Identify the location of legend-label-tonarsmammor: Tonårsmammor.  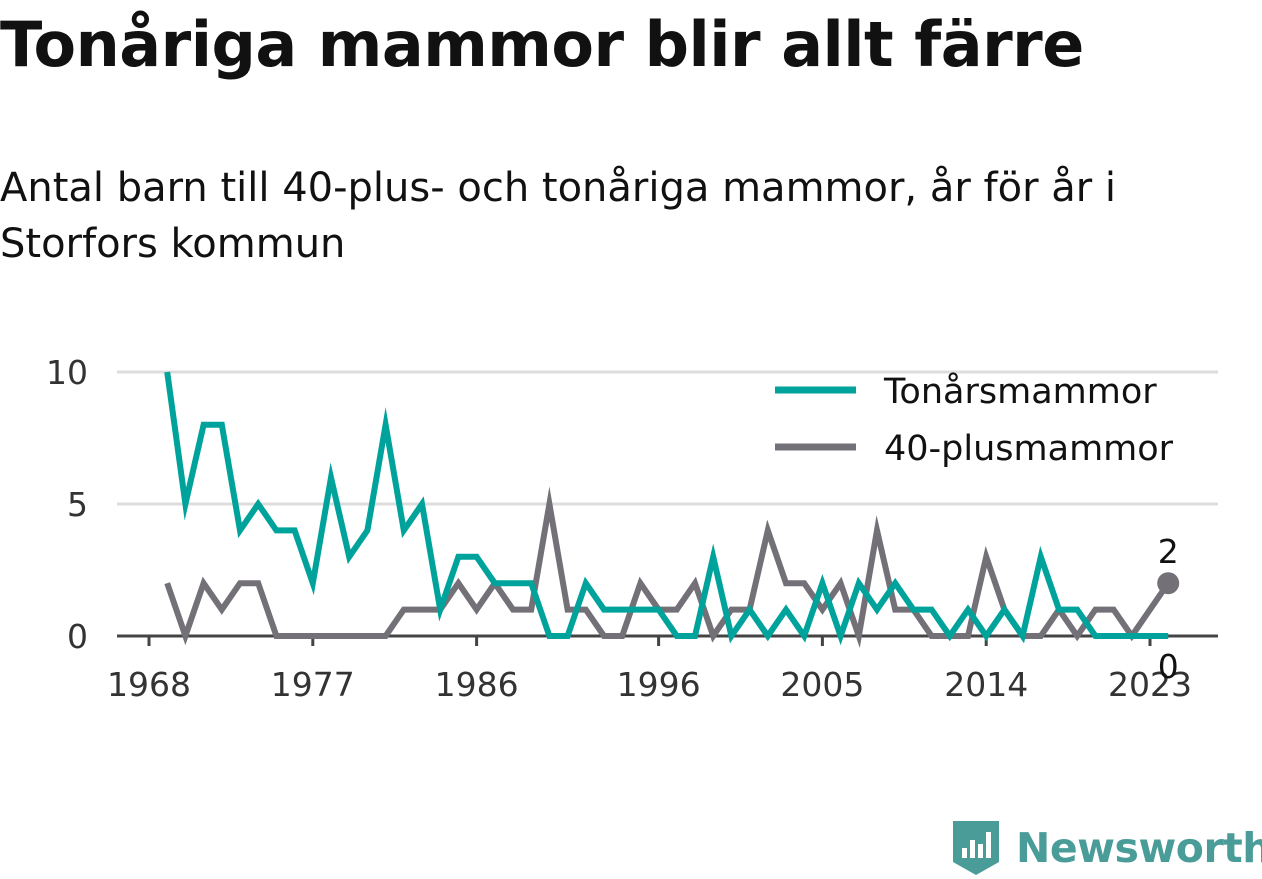
(1020, 391).